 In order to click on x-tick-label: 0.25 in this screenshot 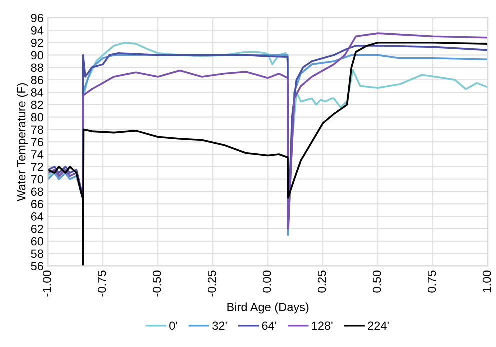, I will do `click(322, 281)`.